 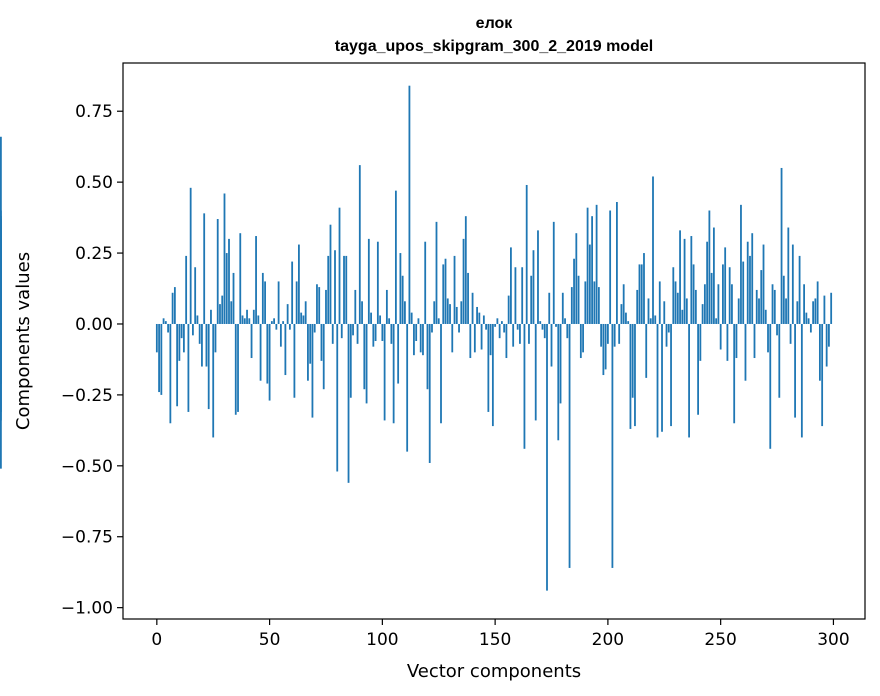 I want to click on y-tick-label-0.5: 0.50, so click(x=94, y=183).